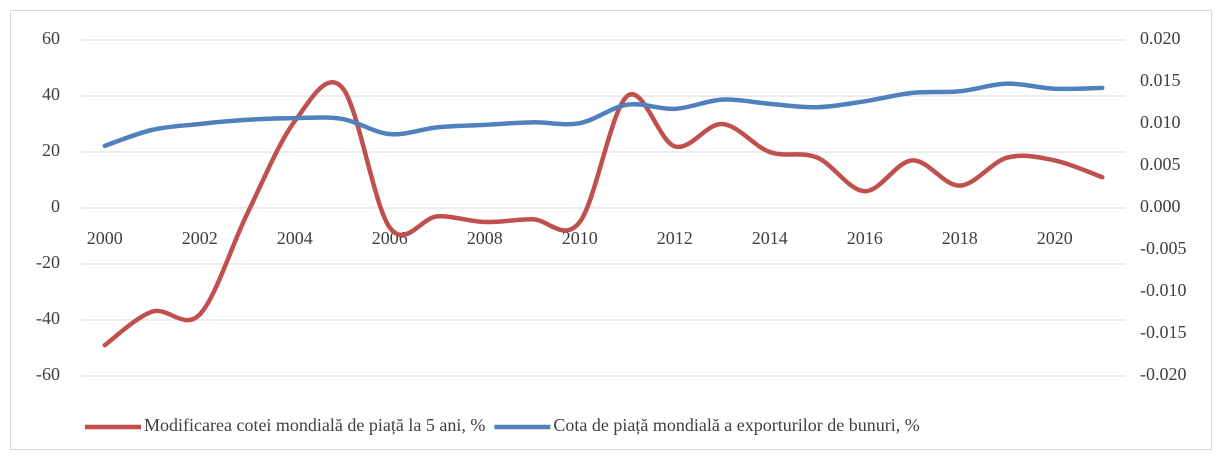 This screenshot has height=459, width=1222. Describe the element at coordinates (485, 238) in the screenshot. I see `x-tick-label: 2008` at that location.